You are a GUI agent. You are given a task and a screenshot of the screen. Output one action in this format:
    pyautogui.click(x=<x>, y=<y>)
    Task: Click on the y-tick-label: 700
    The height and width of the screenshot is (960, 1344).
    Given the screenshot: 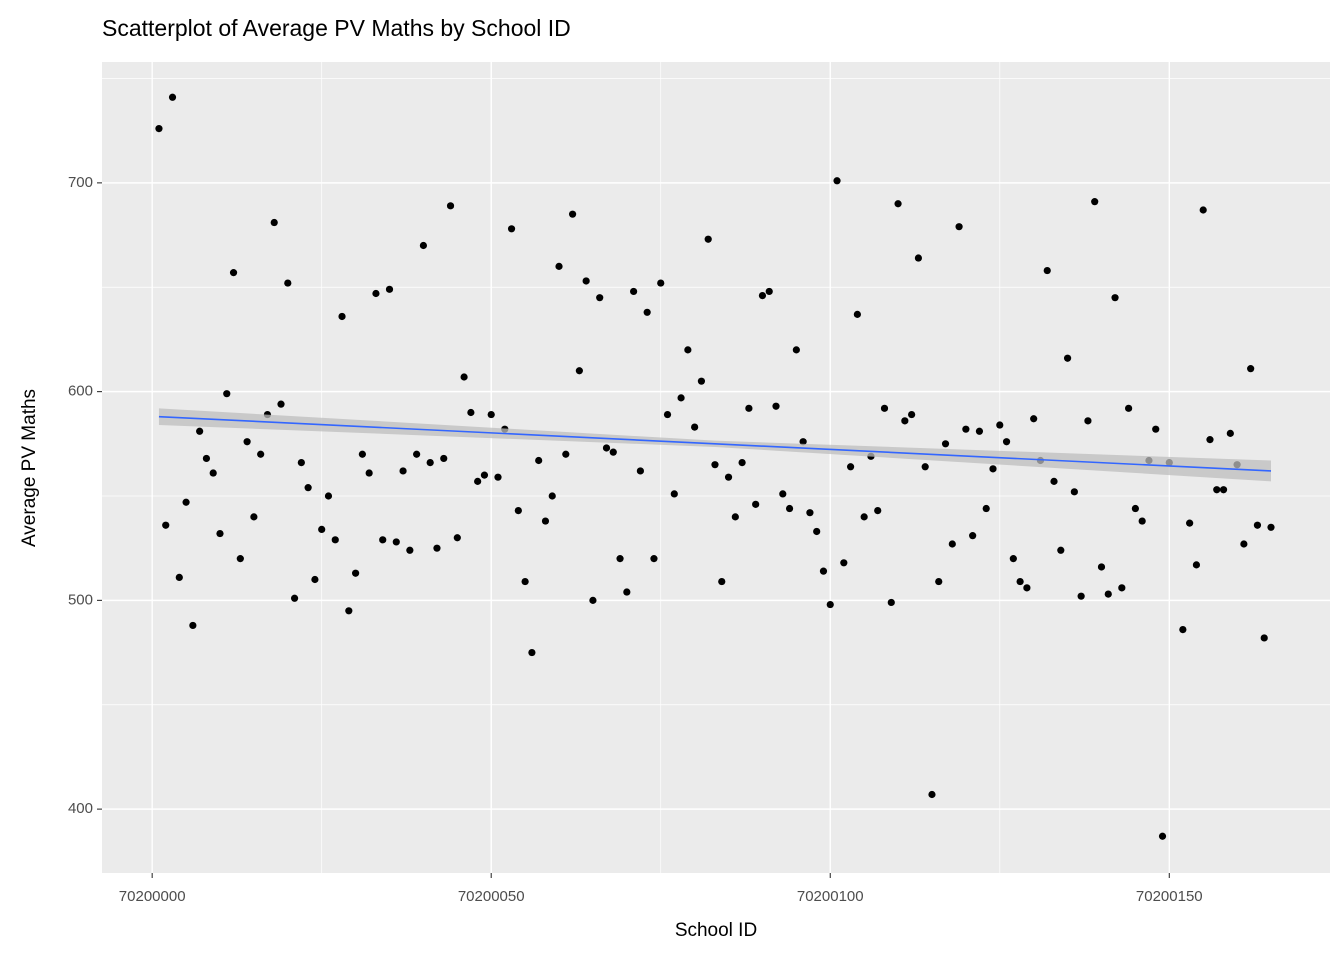 What is the action you would take?
    pyautogui.click(x=80, y=182)
    